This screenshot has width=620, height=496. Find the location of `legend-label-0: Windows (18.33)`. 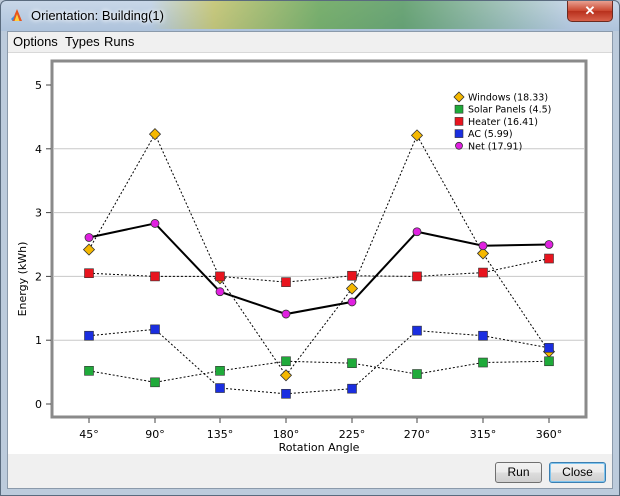

legend-label-0: Windows (18.33) is located at coordinates (508, 98).